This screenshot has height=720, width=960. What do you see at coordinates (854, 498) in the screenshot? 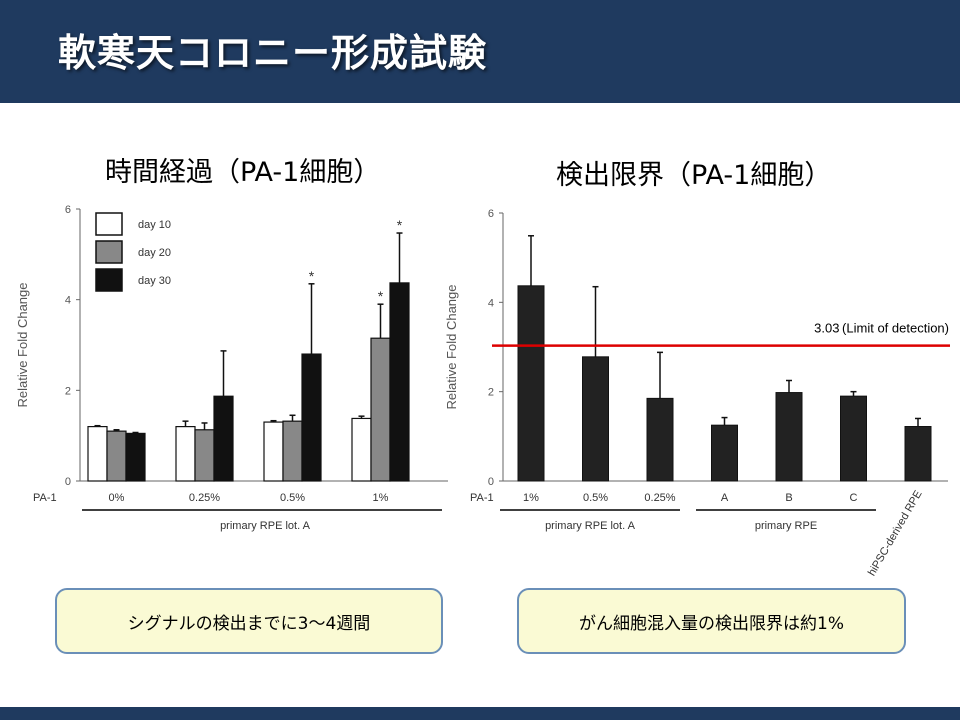
I see `x-tick-label: C` at bounding box center [854, 498].